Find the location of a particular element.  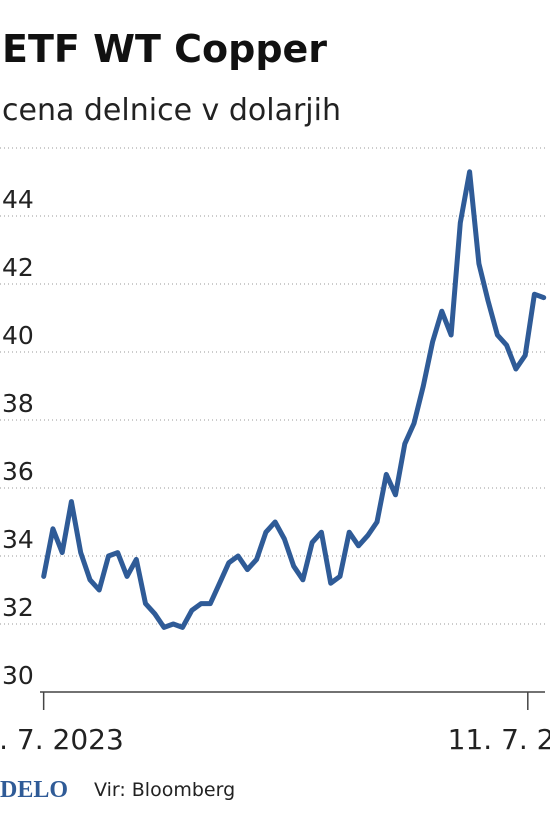

x-tick-label: 11. 7. 2024 is located at coordinates (499, 739).